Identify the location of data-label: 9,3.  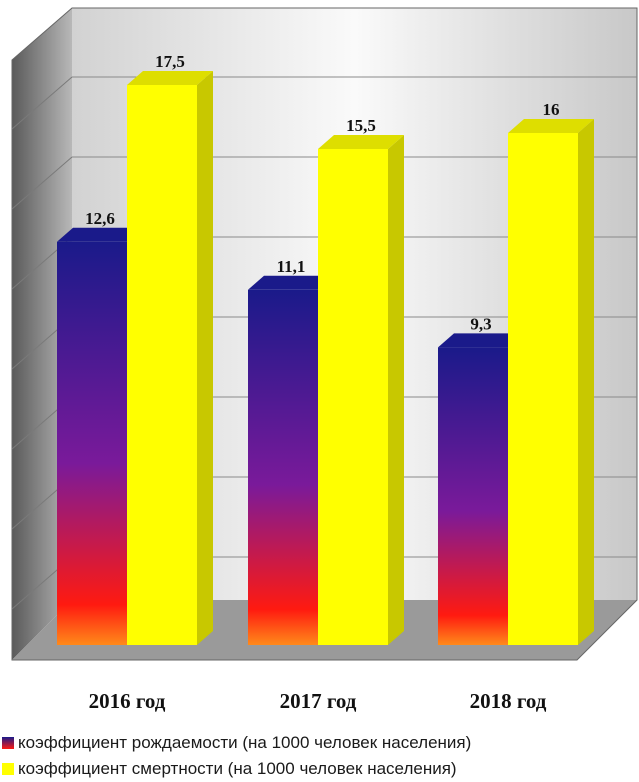
(480, 323).